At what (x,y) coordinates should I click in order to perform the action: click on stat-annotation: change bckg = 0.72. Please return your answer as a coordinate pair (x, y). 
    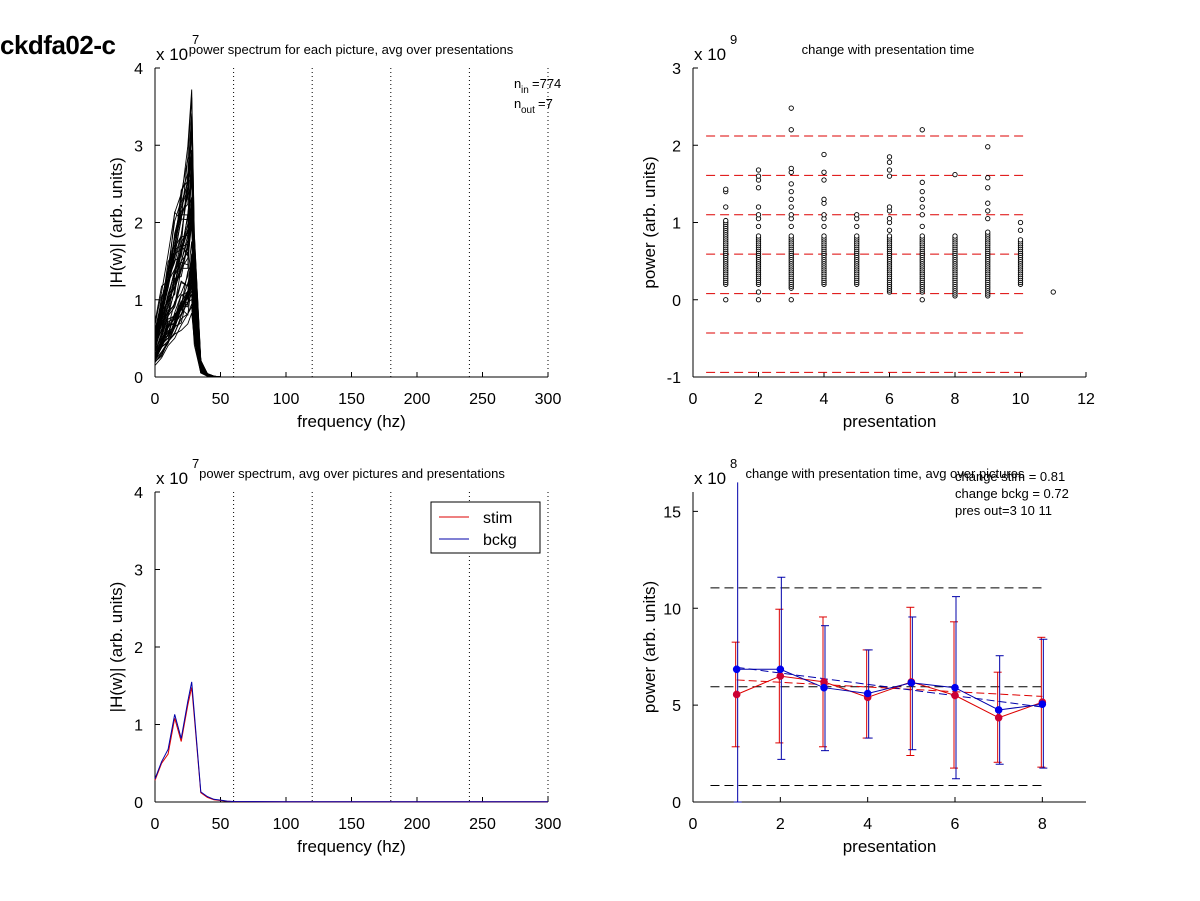
    Looking at the image, I should click on (1012, 493).